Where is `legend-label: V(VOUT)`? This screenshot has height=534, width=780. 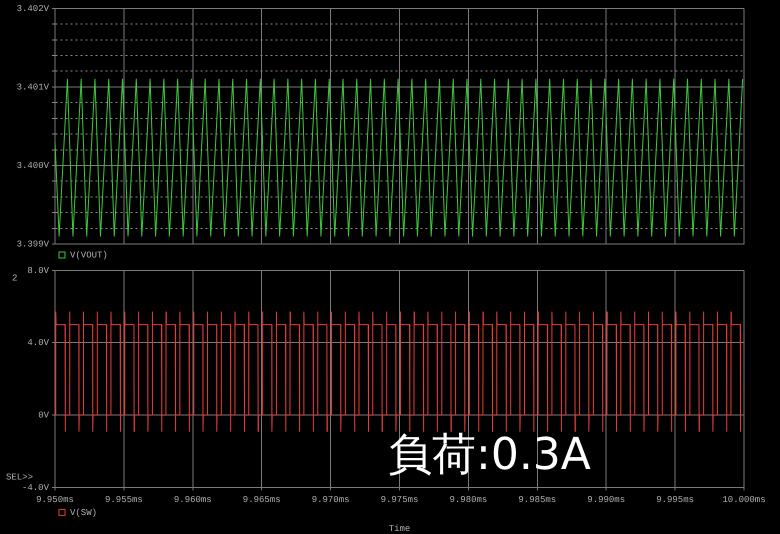 legend-label: V(VOUT) is located at coordinates (89, 255).